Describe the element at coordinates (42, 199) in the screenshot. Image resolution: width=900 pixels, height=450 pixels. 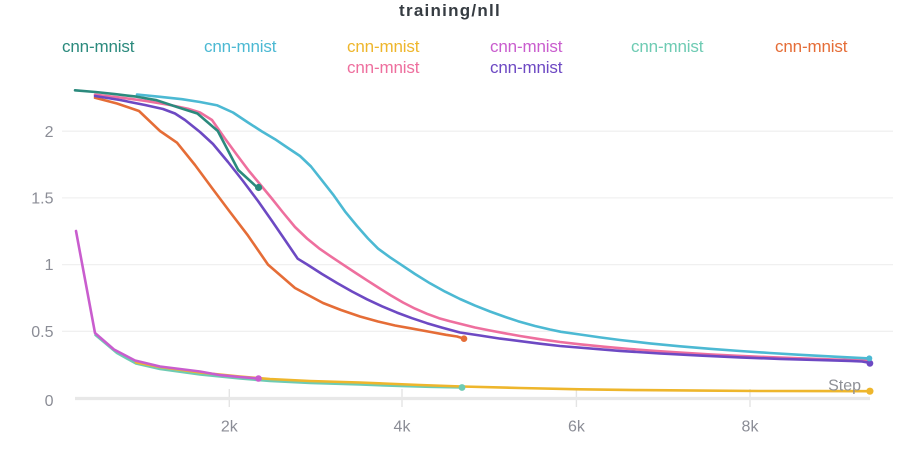
I see `svg-text: 1.5` at that location.